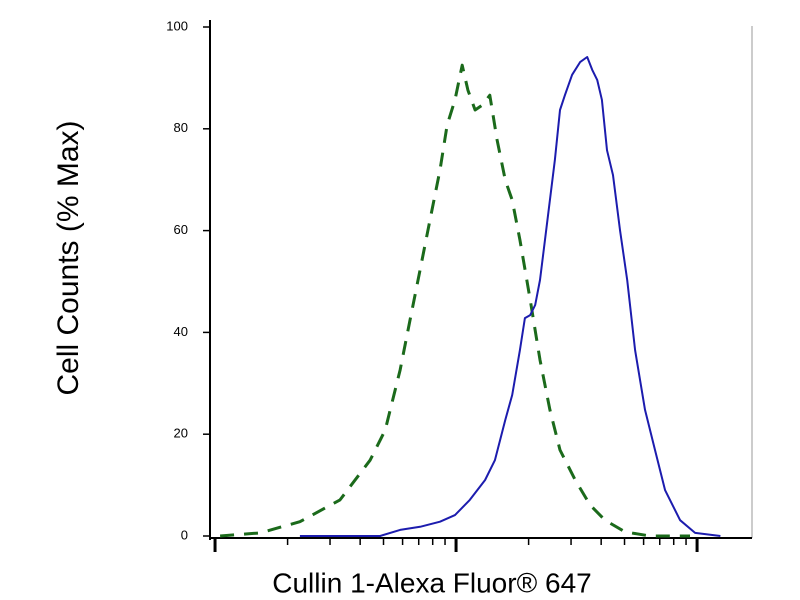  What do you see at coordinates (181, 229) in the screenshot?
I see `y-tick-label: 60` at bounding box center [181, 229].